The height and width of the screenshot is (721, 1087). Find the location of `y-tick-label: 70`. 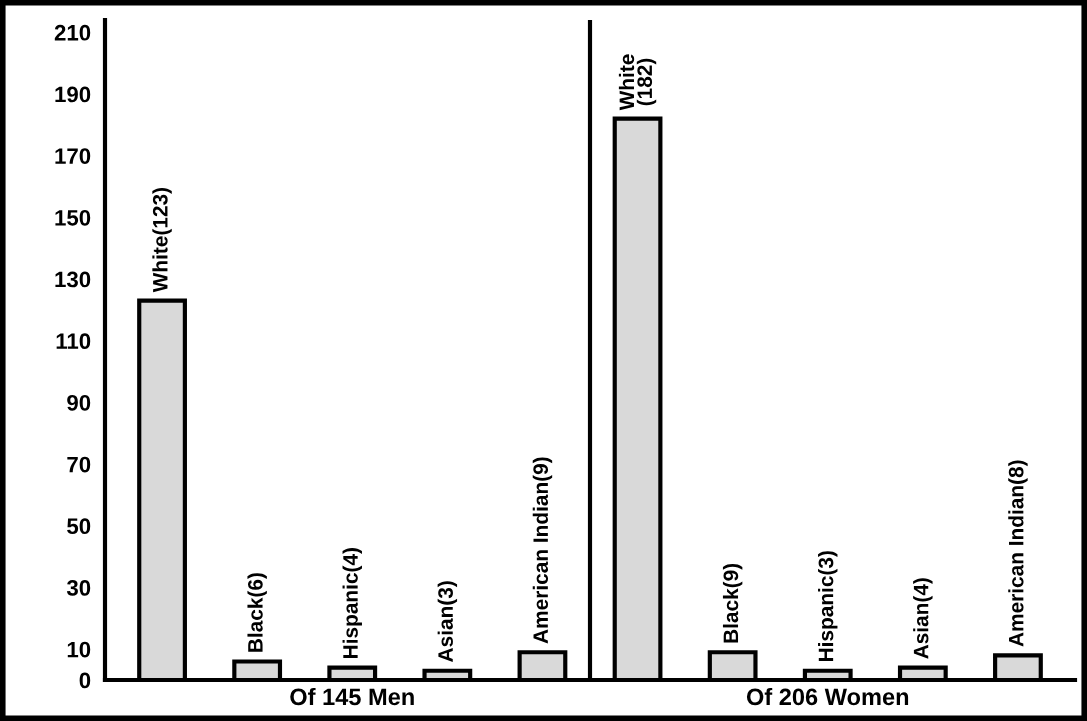

y-tick-label: 70 is located at coordinates (79, 464).